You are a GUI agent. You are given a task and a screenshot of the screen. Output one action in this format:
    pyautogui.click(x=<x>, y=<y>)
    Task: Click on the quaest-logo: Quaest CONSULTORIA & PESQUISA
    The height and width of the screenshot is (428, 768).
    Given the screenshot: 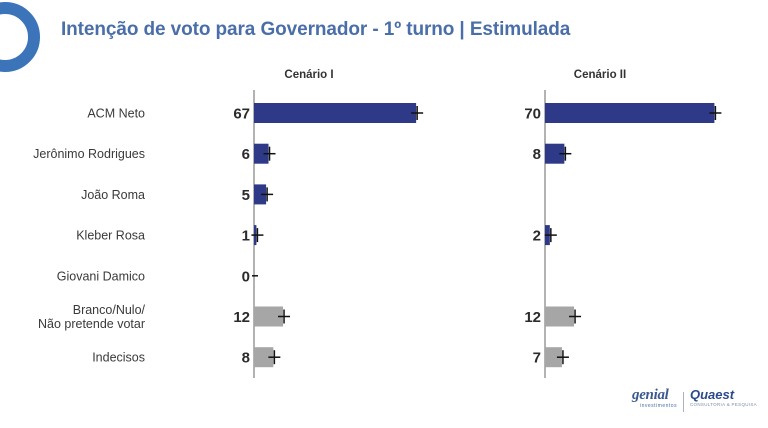 What is the action you would take?
    pyautogui.click(x=723, y=398)
    